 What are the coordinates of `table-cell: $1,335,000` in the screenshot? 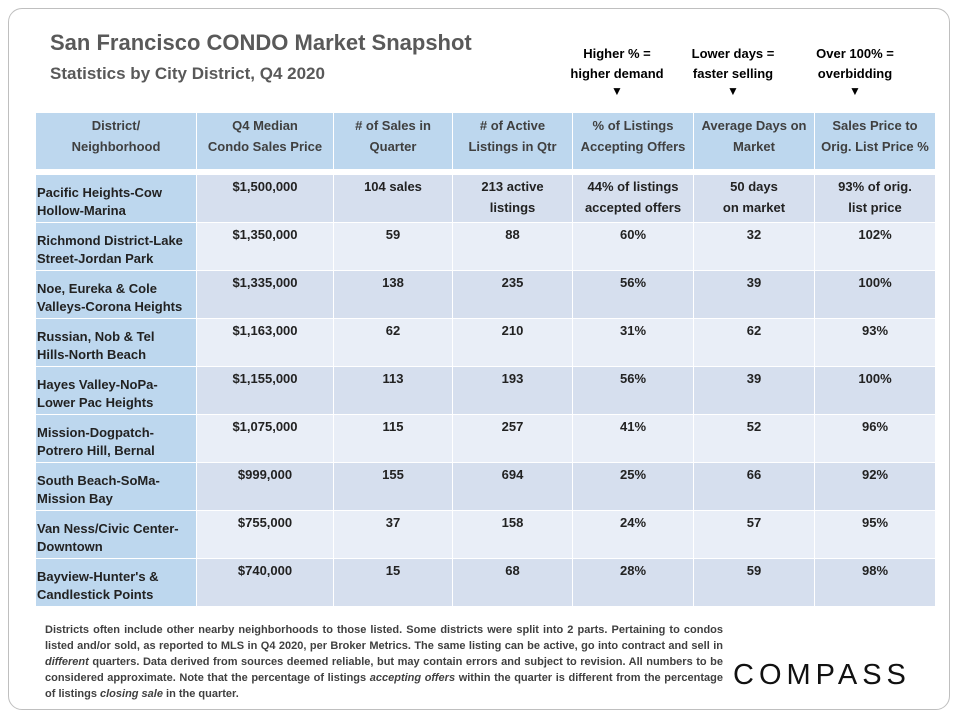 It's located at (265, 295).